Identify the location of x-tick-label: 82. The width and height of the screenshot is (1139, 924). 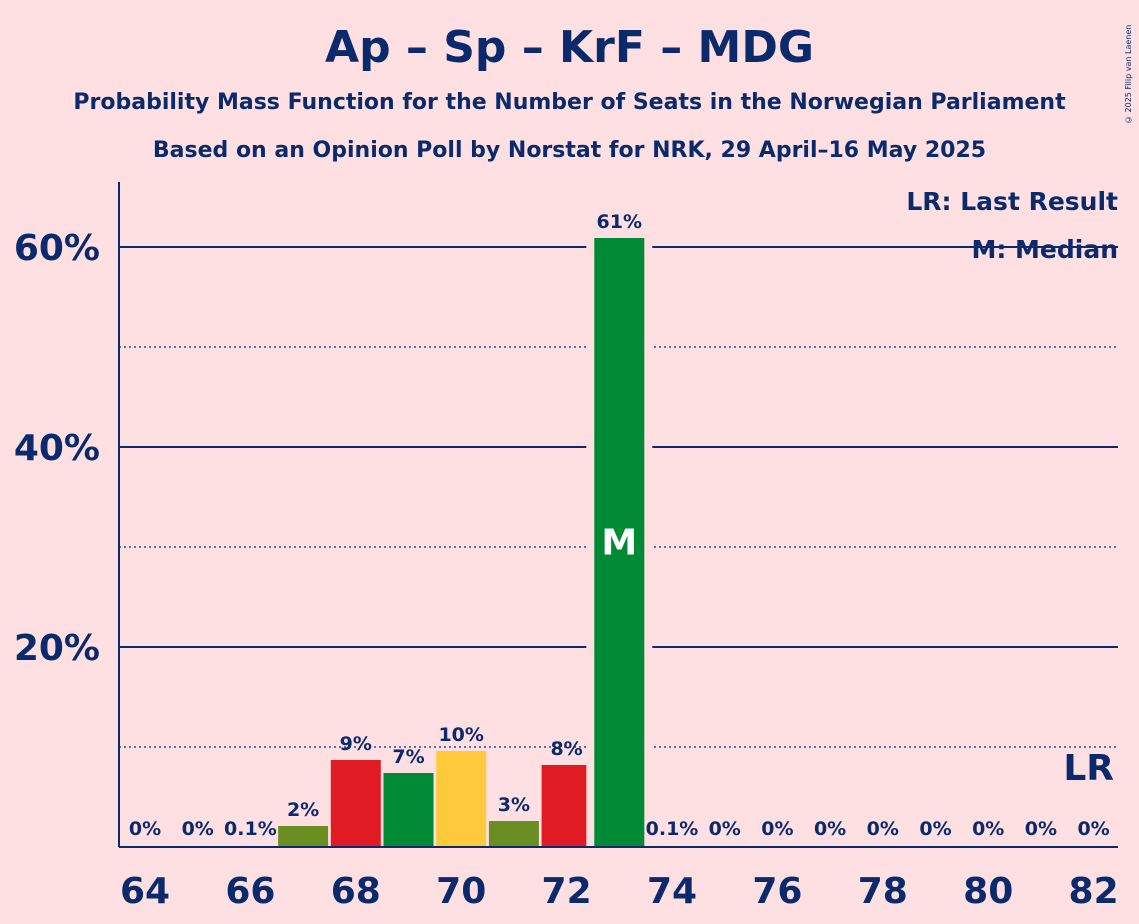
(1094, 891).